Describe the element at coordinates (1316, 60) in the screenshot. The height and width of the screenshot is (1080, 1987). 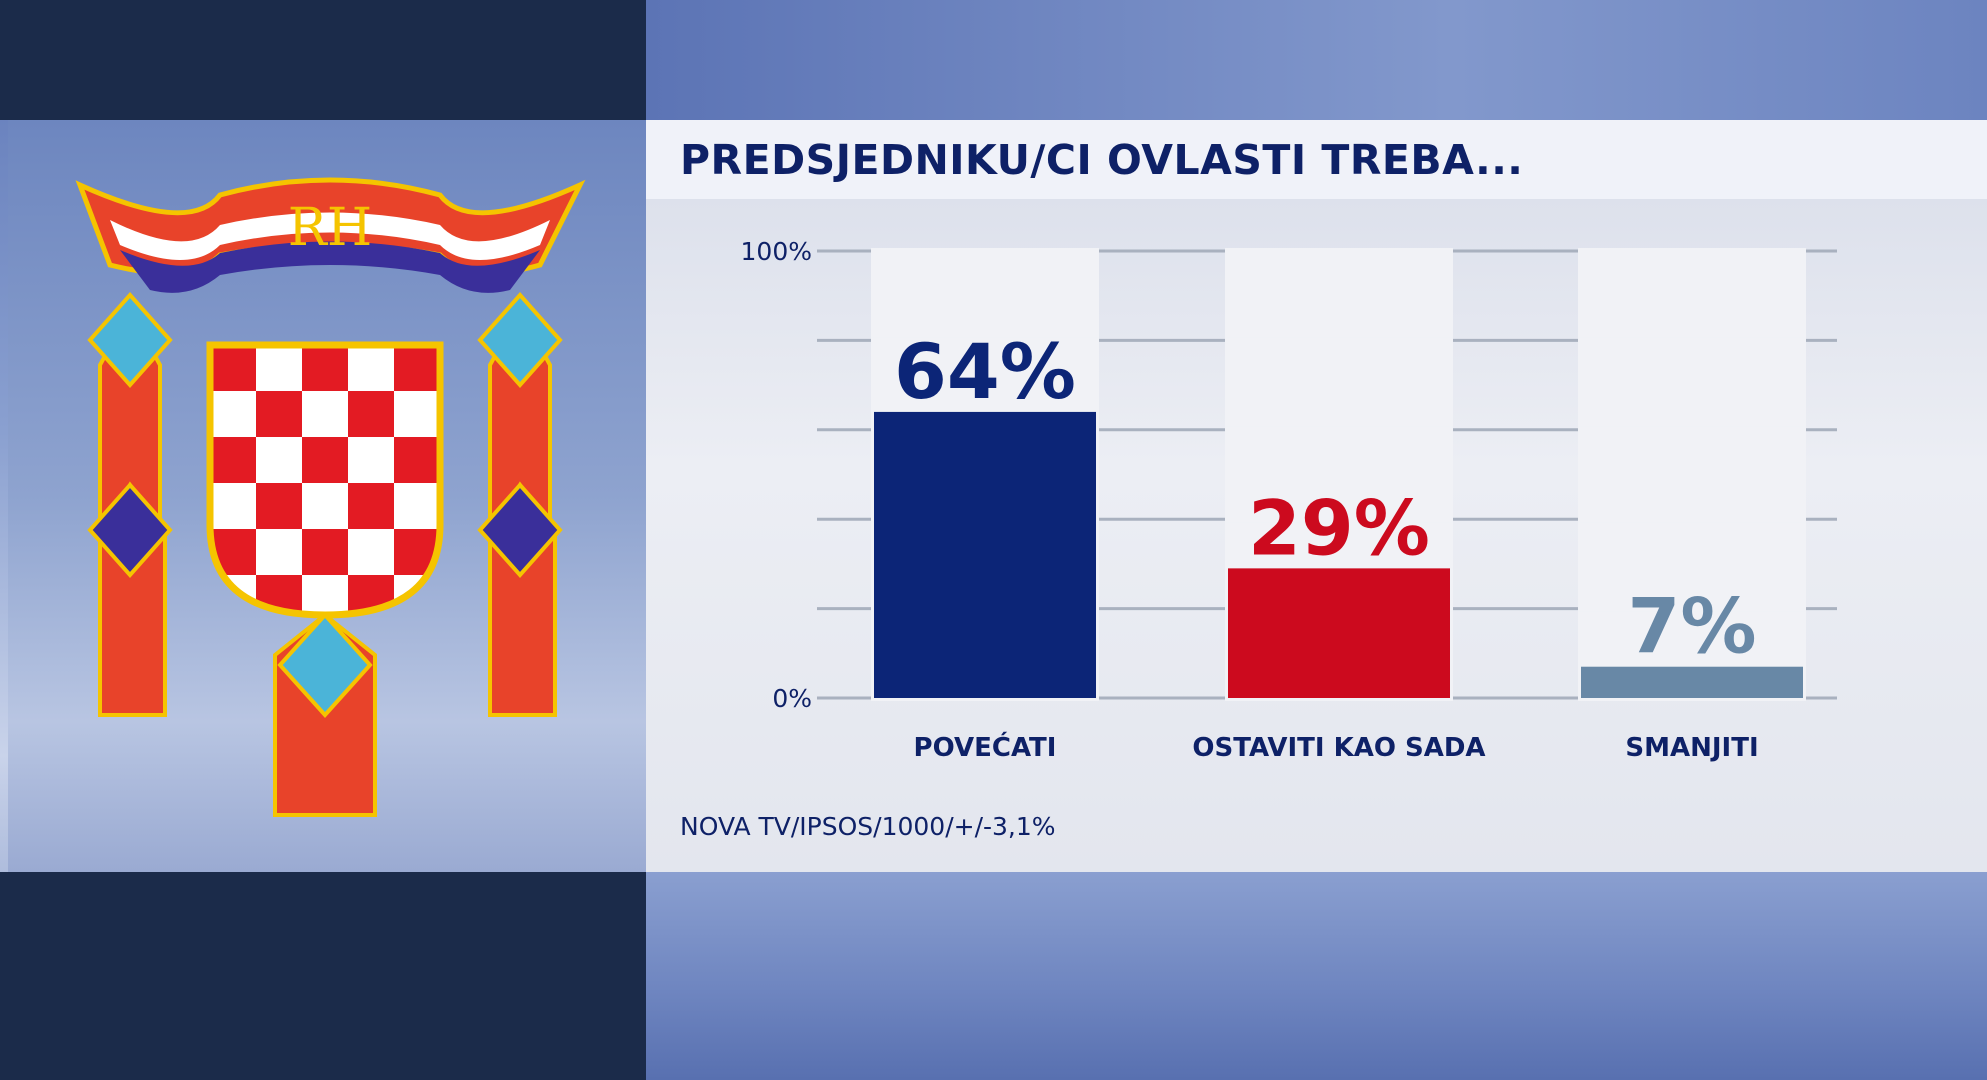
I see `background-top` at that location.